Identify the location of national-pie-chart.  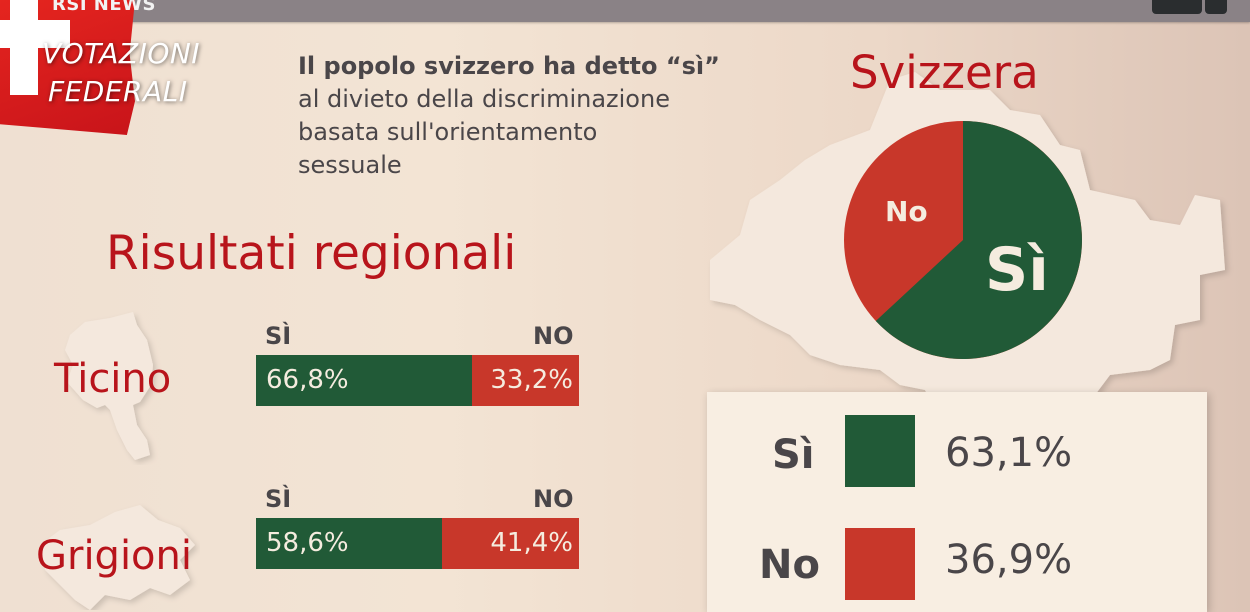
(963, 240).